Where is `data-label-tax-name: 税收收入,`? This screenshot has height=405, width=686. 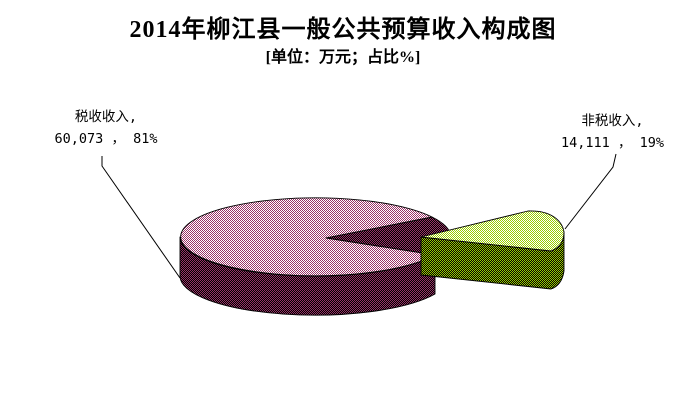 data-label-tax-name: 税收收入, is located at coordinates (106, 117).